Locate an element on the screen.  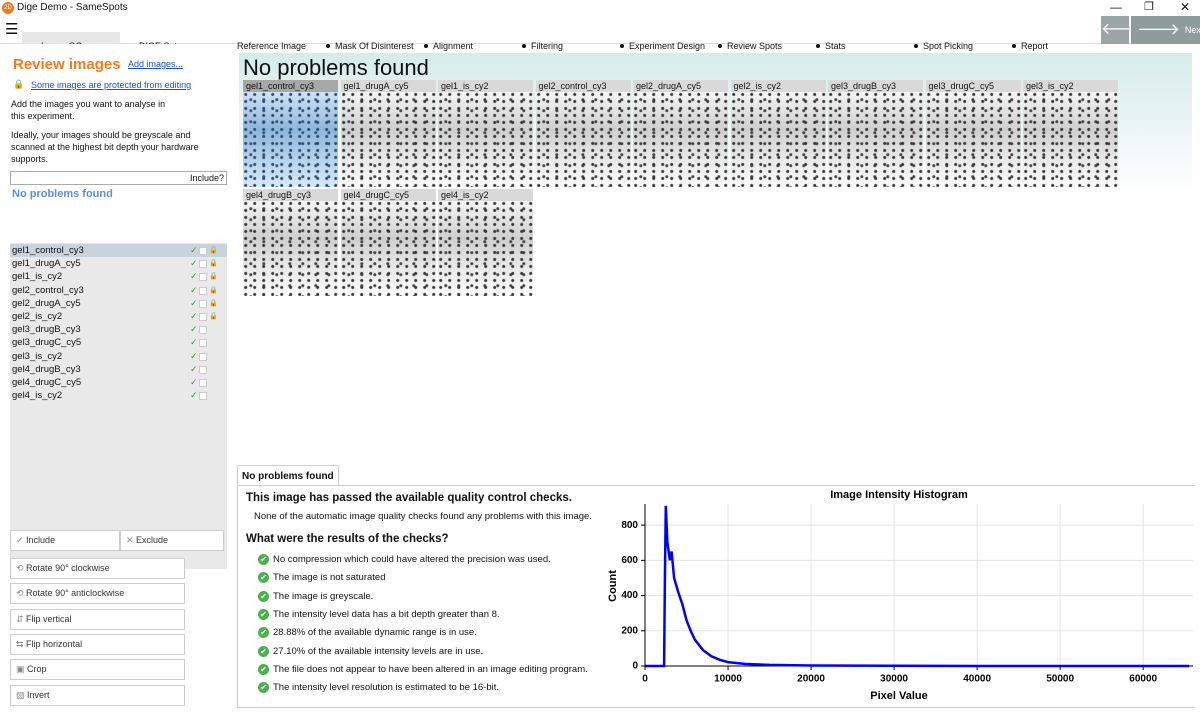
filter-box: Include? is located at coordinates (118, 178).